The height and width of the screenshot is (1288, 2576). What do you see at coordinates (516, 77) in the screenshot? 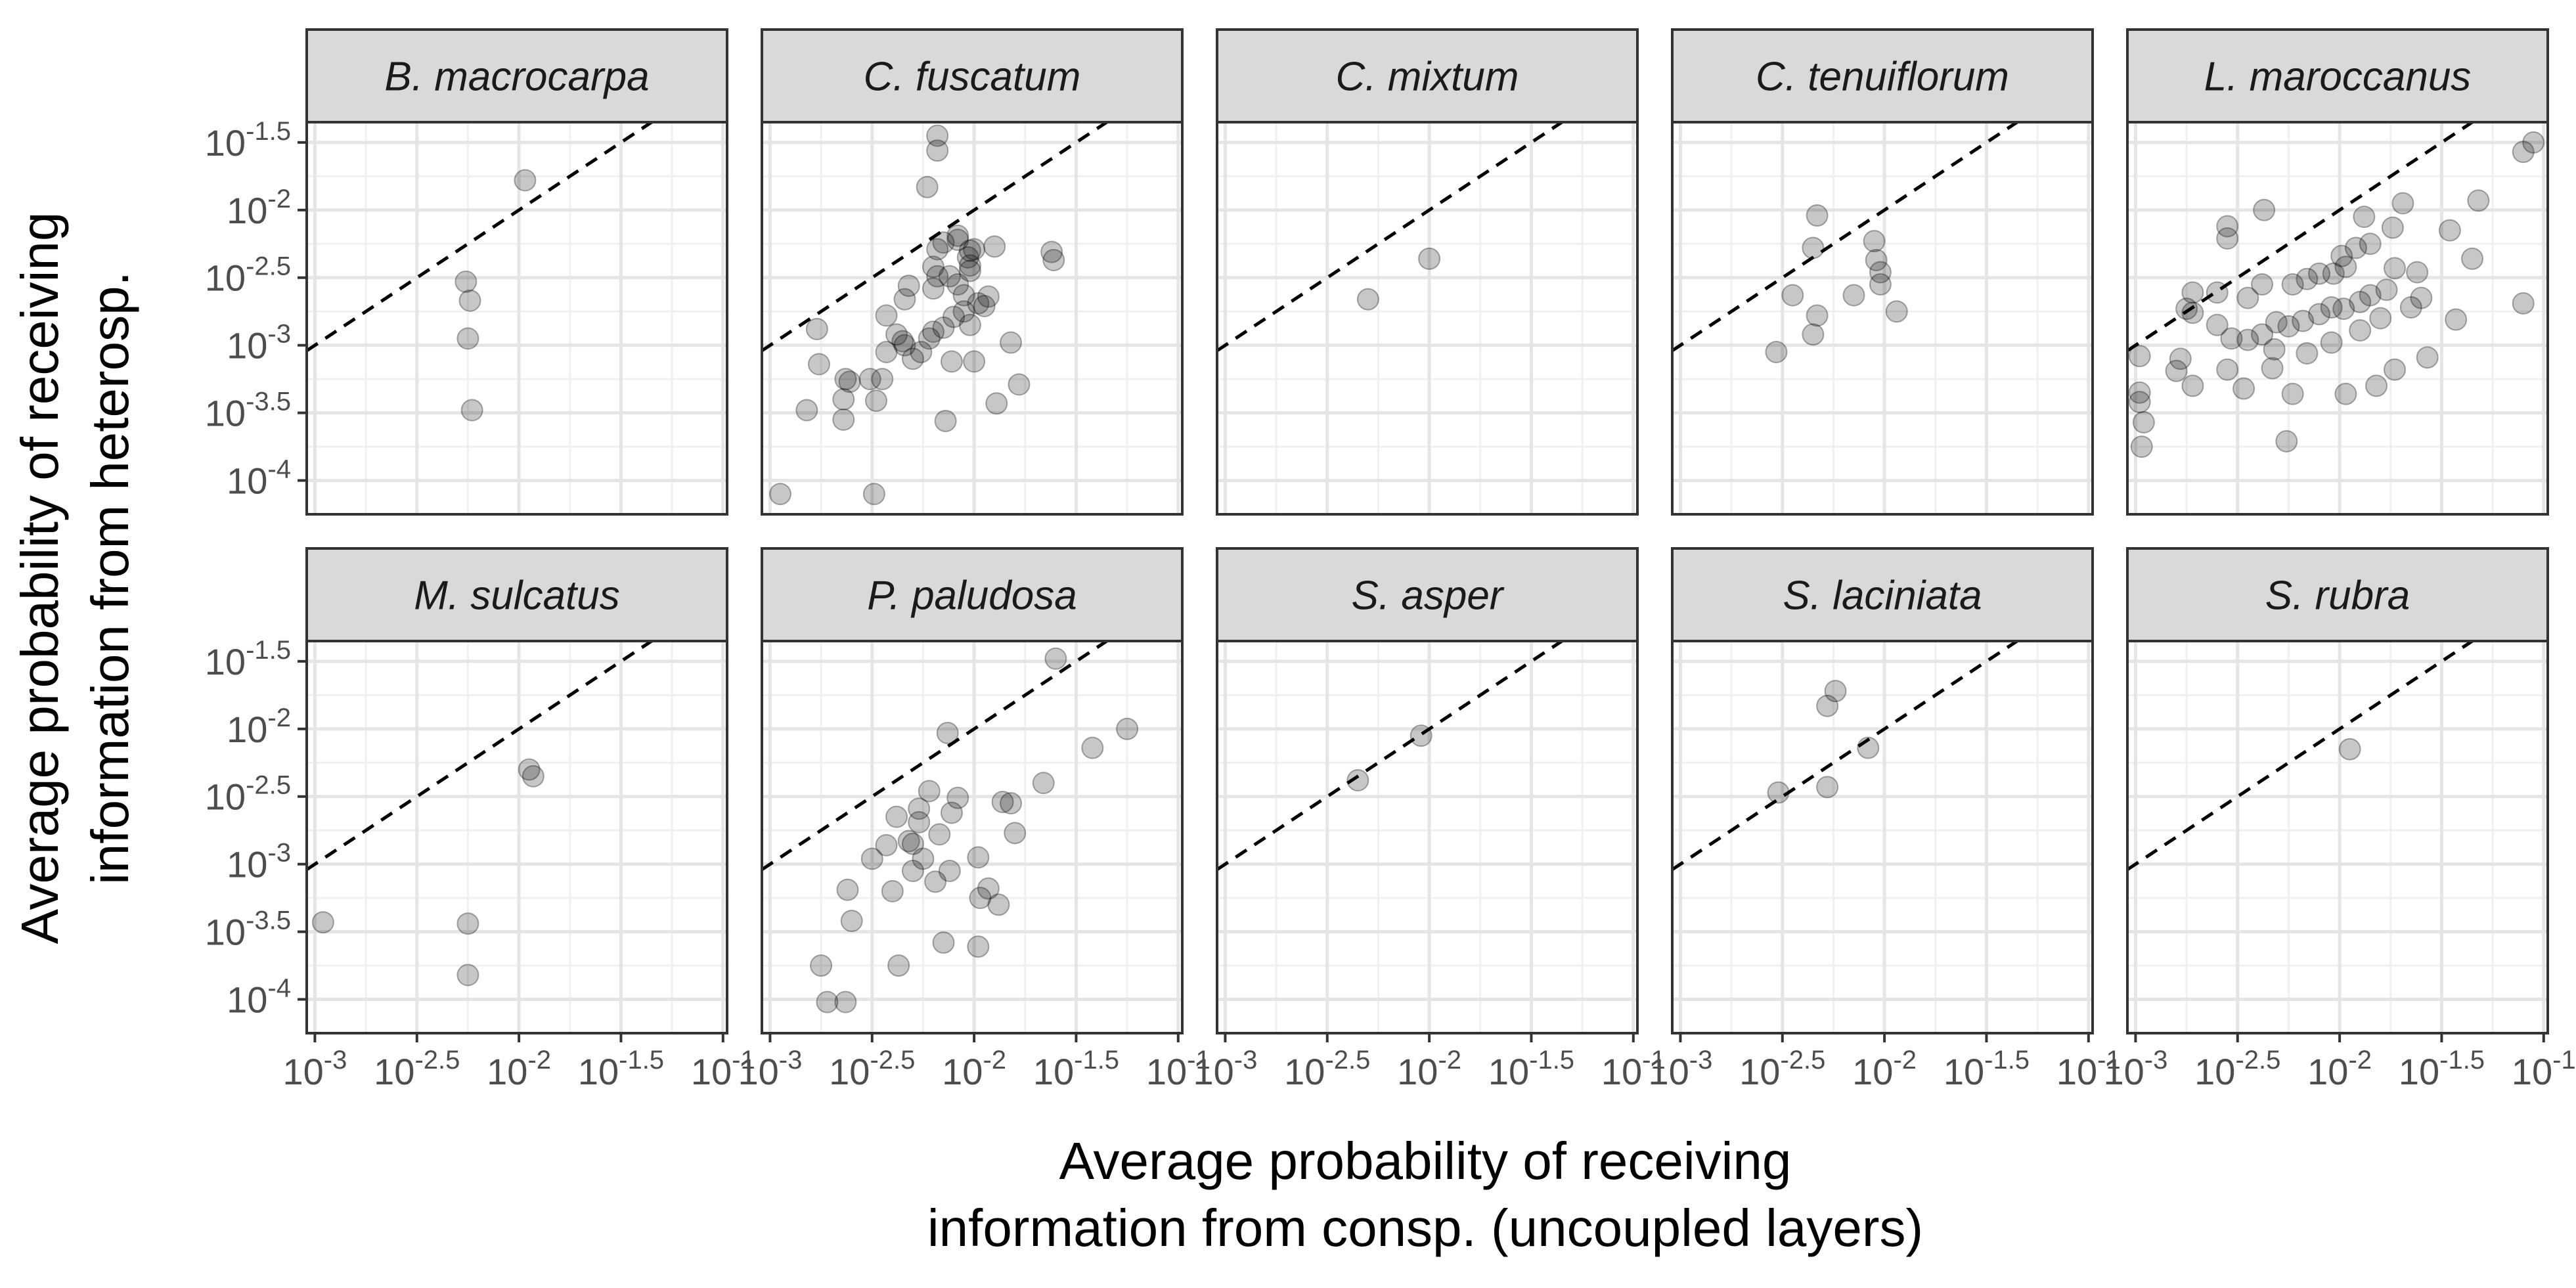
I see `facet-title: B. macrocarpa` at bounding box center [516, 77].